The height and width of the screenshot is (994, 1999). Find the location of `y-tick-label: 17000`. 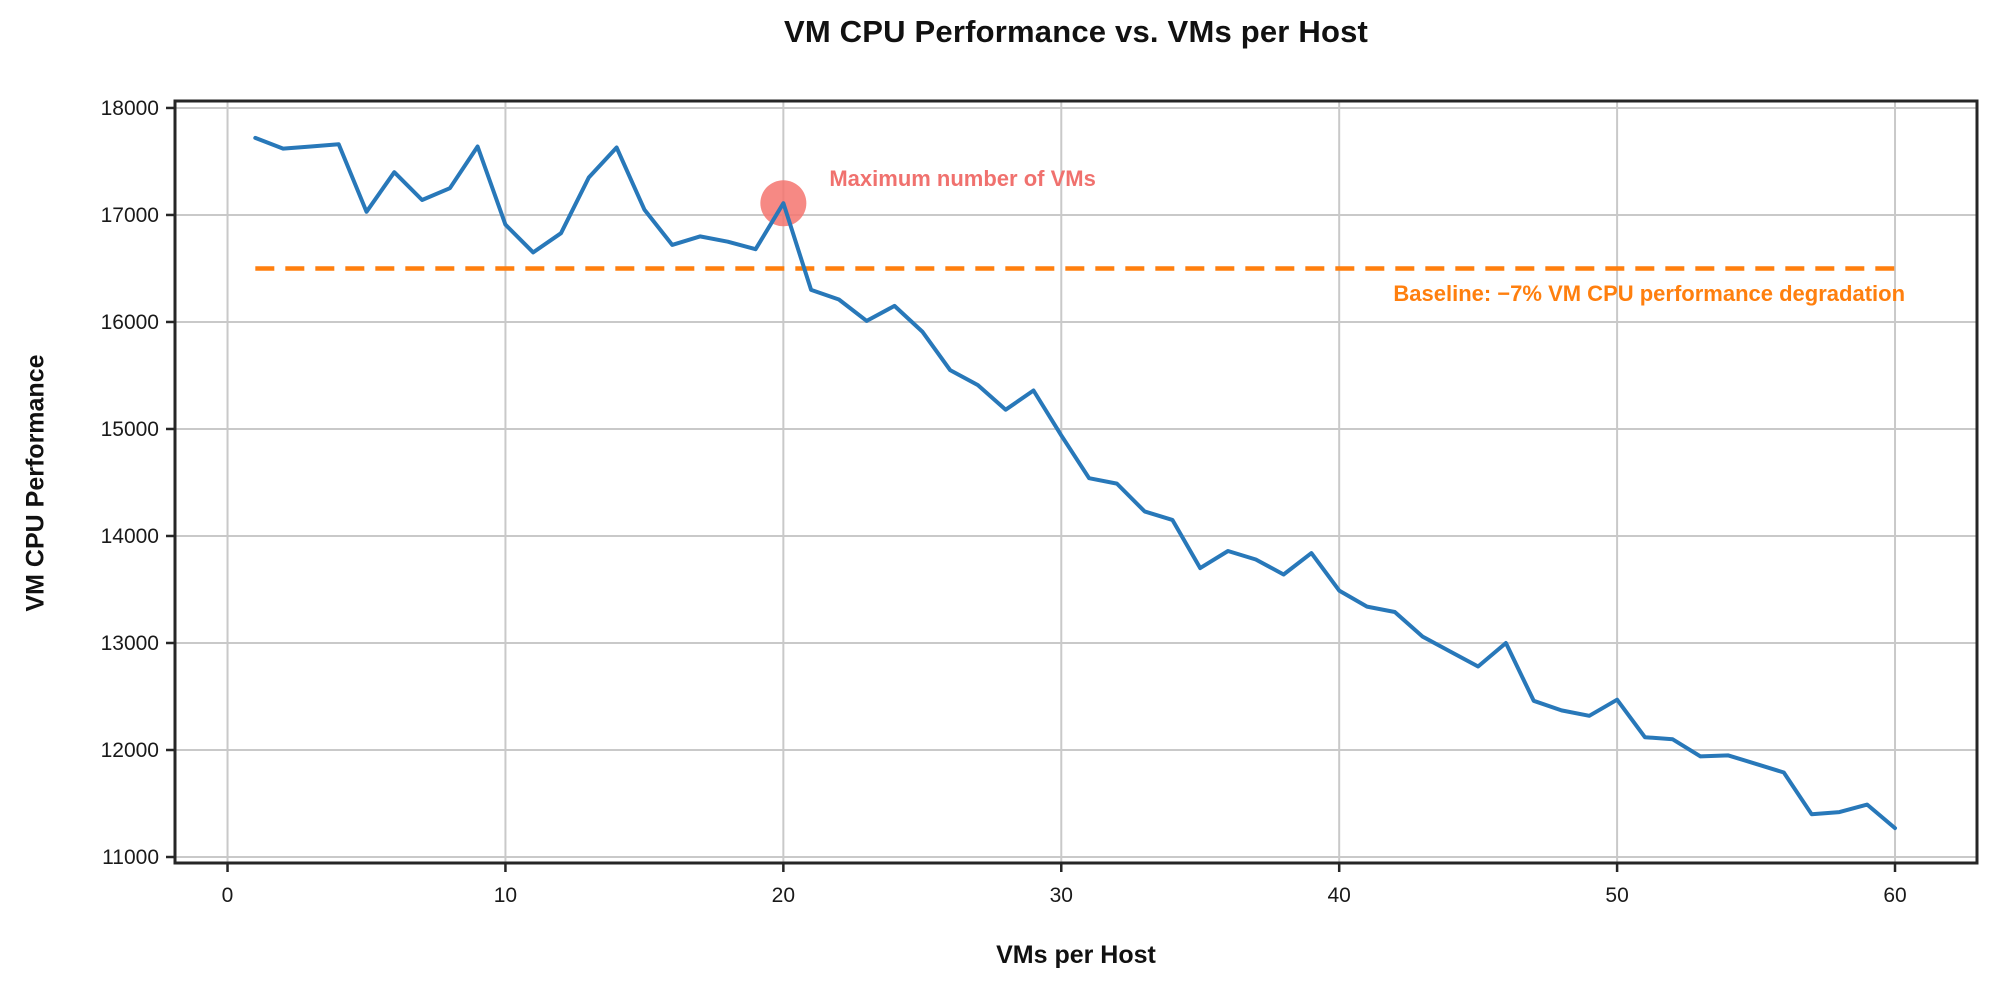

y-tick-label: 17000 is located at coordinates (130, 215).